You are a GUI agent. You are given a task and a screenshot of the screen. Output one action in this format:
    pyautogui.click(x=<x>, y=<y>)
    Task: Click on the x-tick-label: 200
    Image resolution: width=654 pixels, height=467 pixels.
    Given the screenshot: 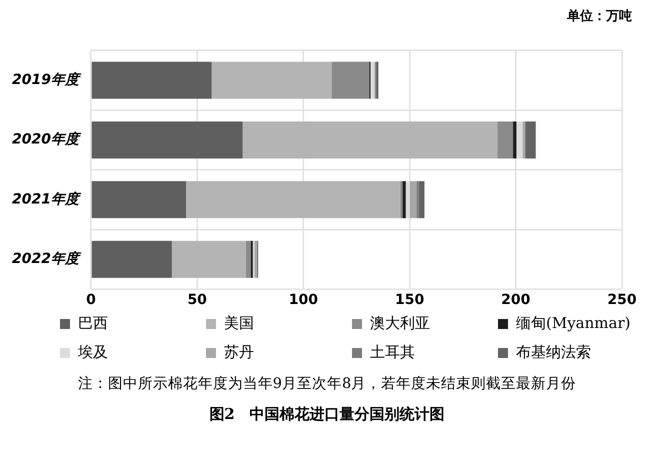 What is the action you would take?
    pyautogui.click(x=516, y=300)
    